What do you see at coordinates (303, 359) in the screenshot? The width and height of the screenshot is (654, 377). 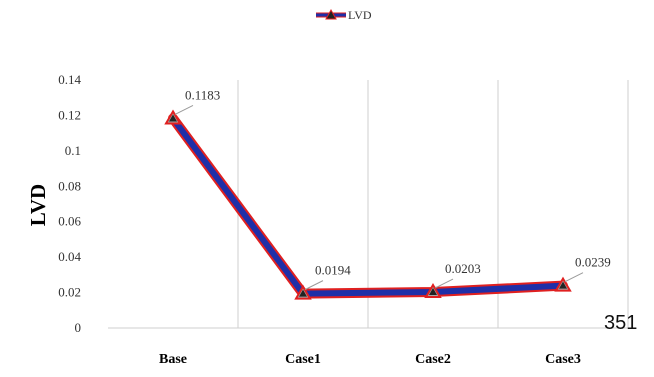 I see `x-tick-label: Case1` at bounding box center [303, 359].